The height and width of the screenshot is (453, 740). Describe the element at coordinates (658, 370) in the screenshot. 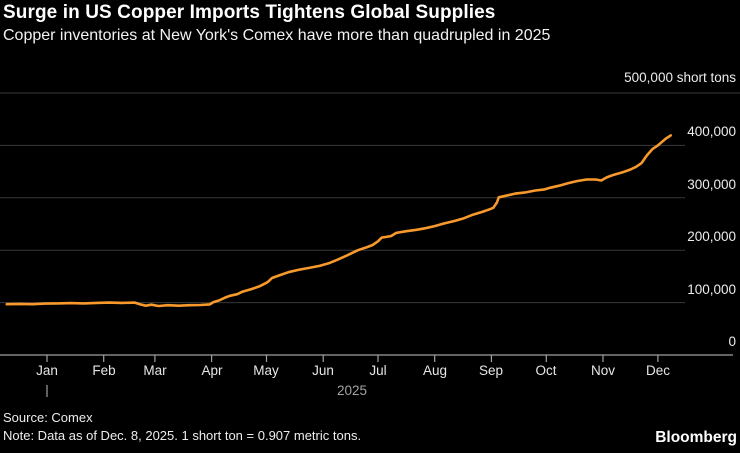

I see `x-axis-label-Dec: Dec` at that location.